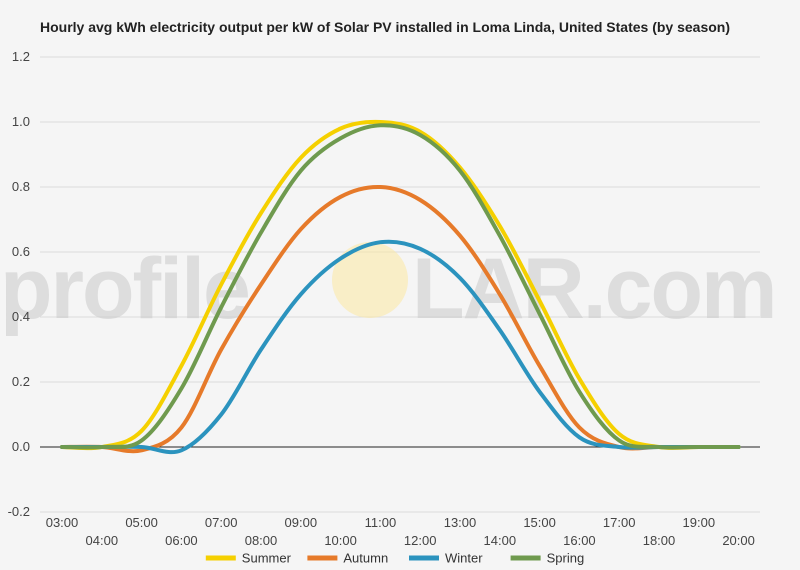 Image resolution: width=800 pixels, height=570 pixels. I want to click on watermark-right-text: LAR.com, so click(593, 289).